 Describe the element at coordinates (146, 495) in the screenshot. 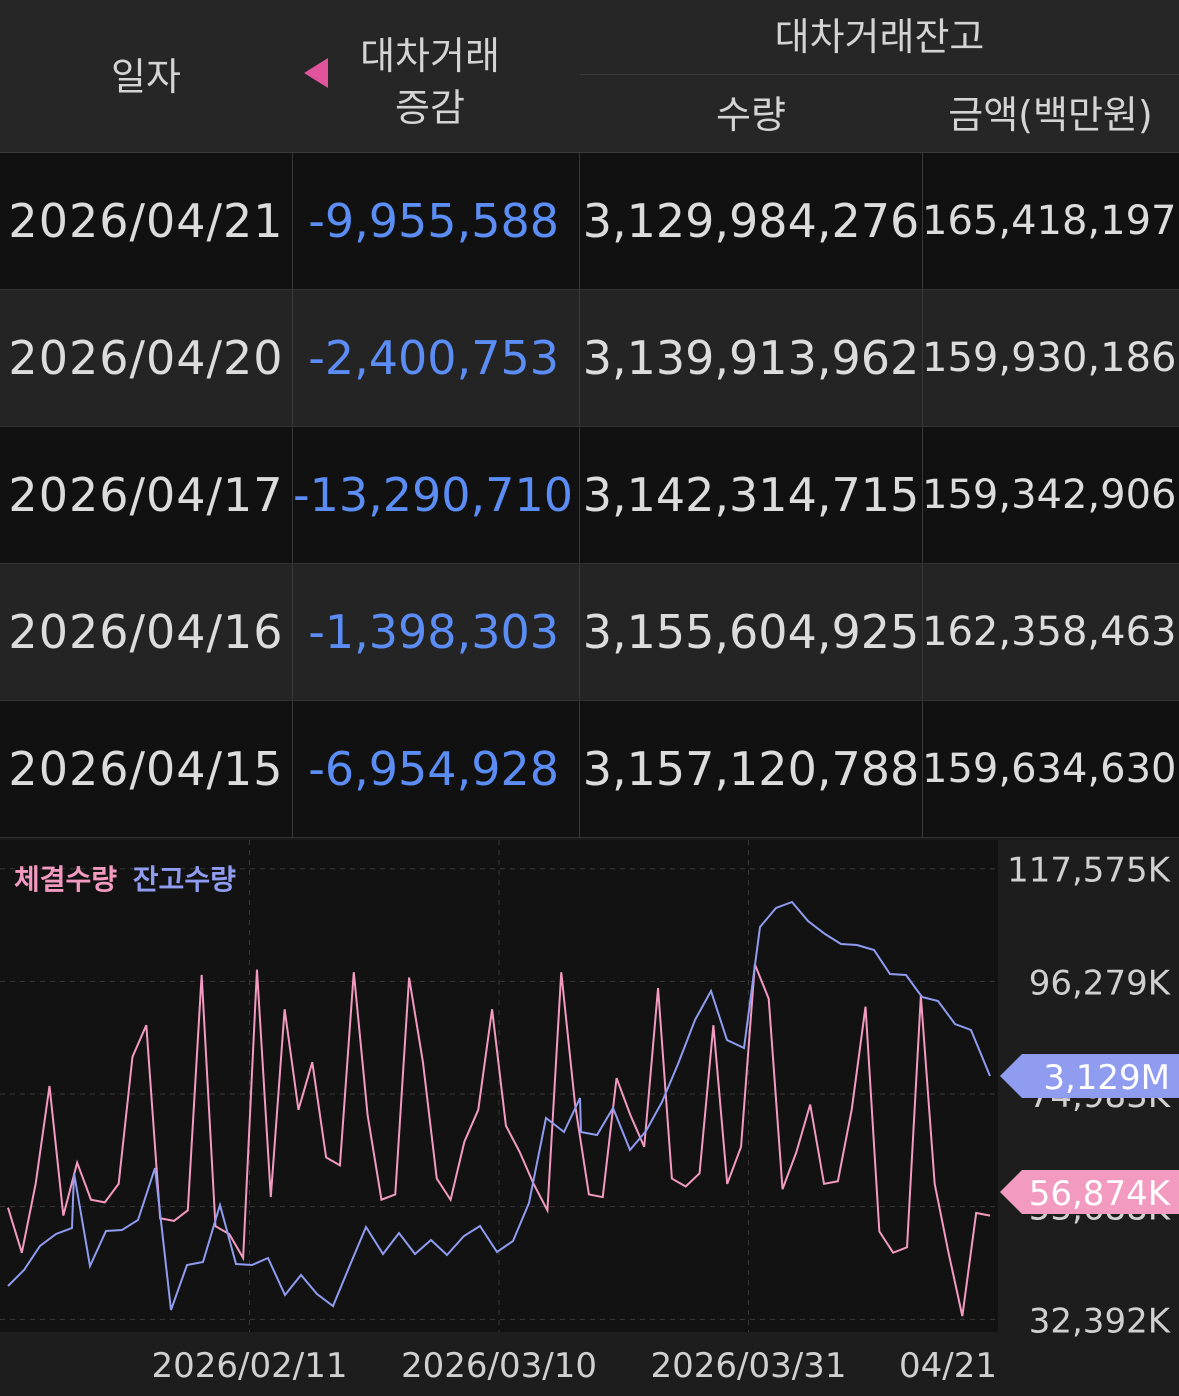

I see `row-date: 2026/04/17` at that location.